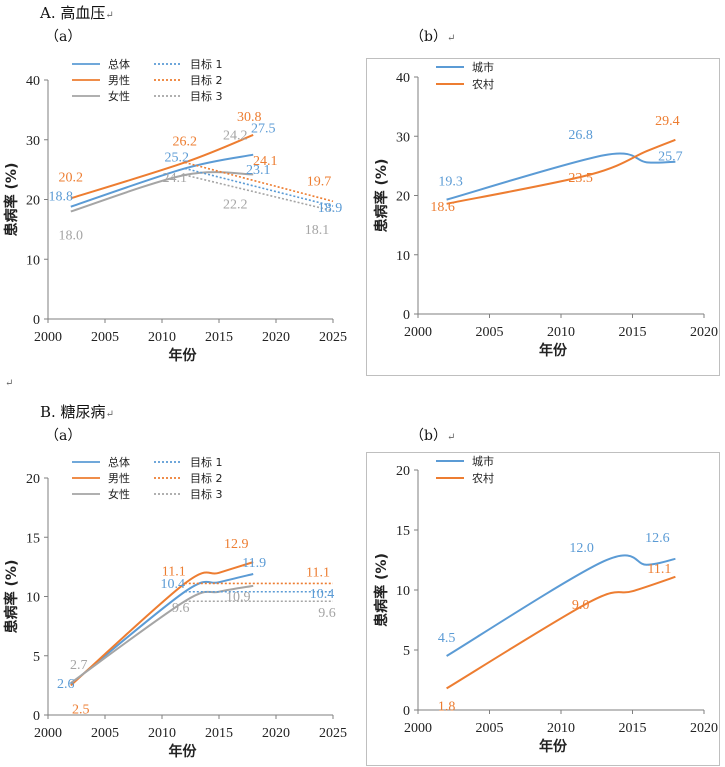 The width and height of the screenshot is (725, 767). I want to click on y-tick-label: 15, so click(403, 531).